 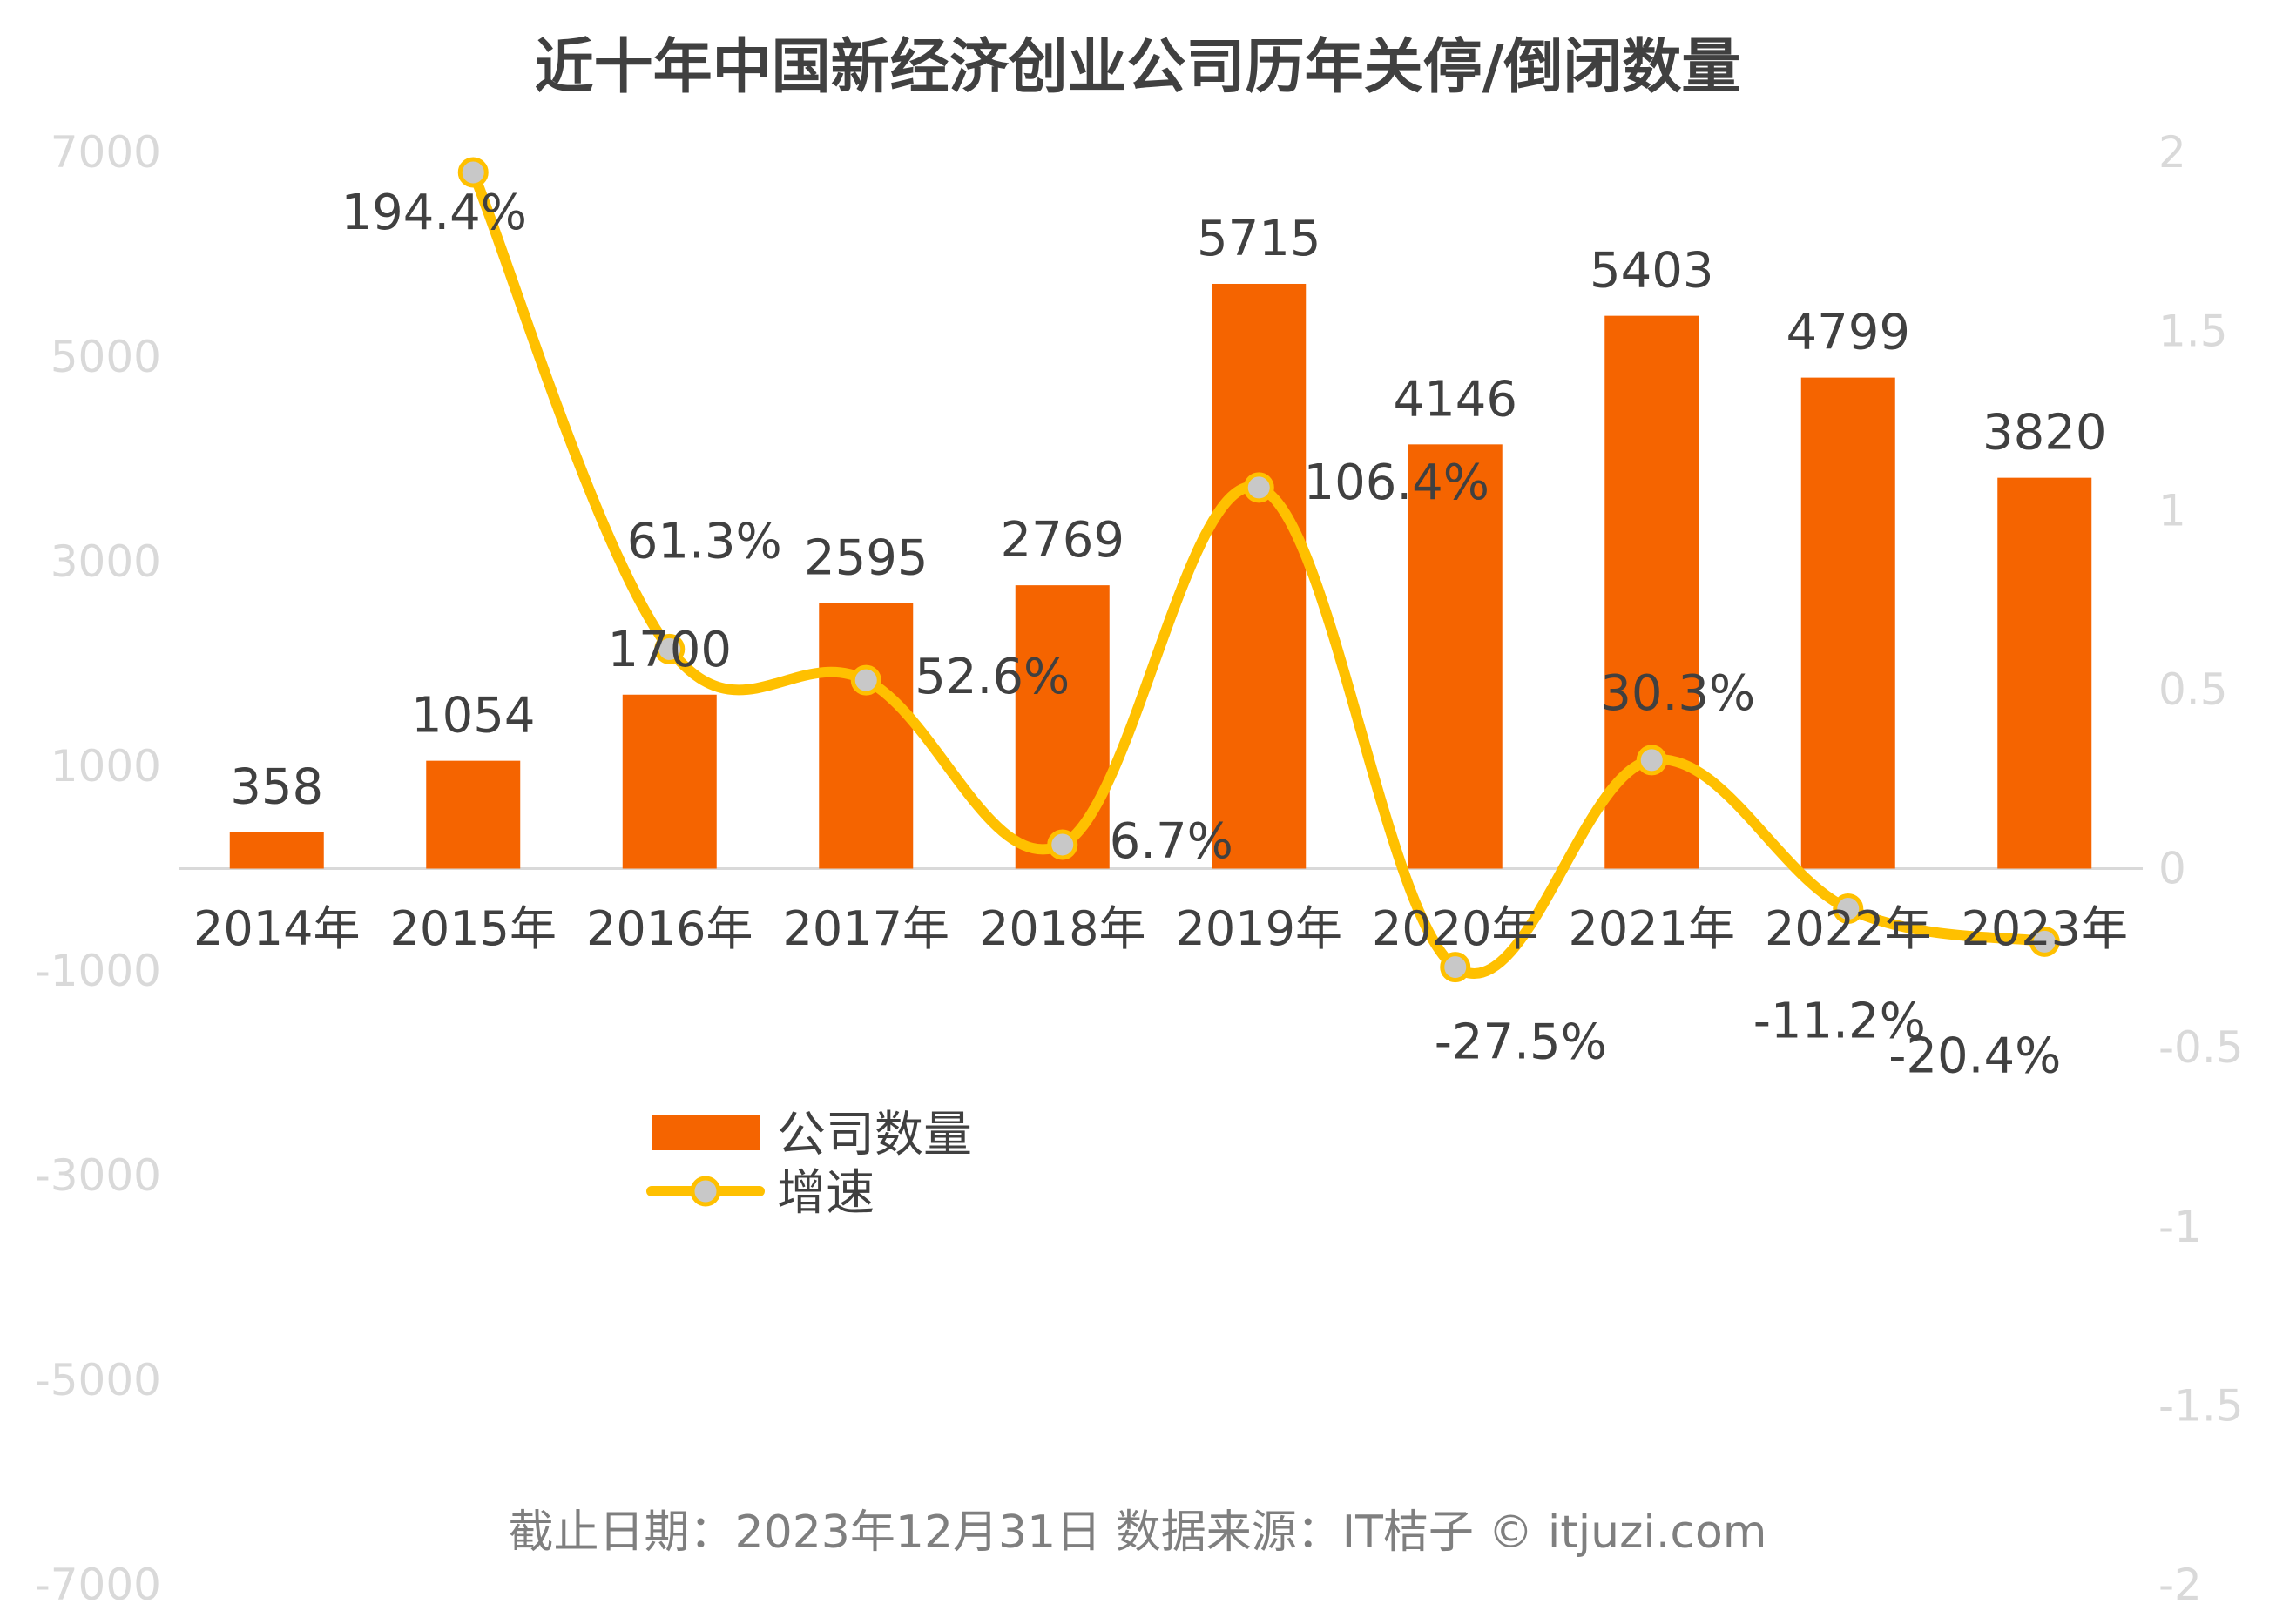 I want to click on category-label: 2019年, so click(x=1259, y=928).